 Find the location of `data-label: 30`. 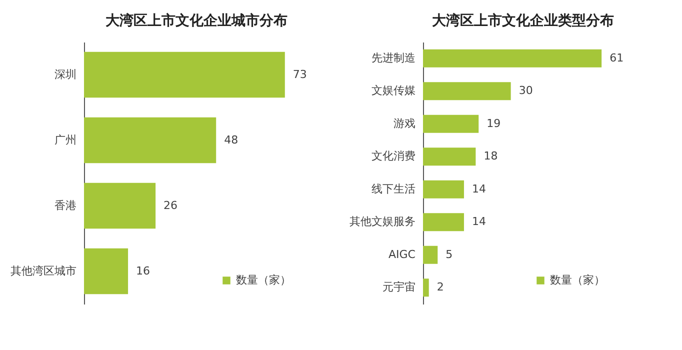

data-label: 30 is located at coordinates (525, 91).